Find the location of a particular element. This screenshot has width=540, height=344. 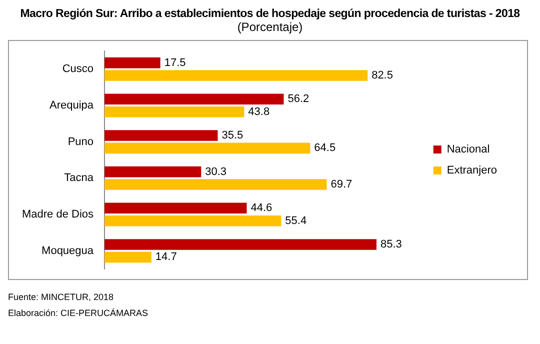

y-tick-label: Moquegua is located at coordinates (68, 250).